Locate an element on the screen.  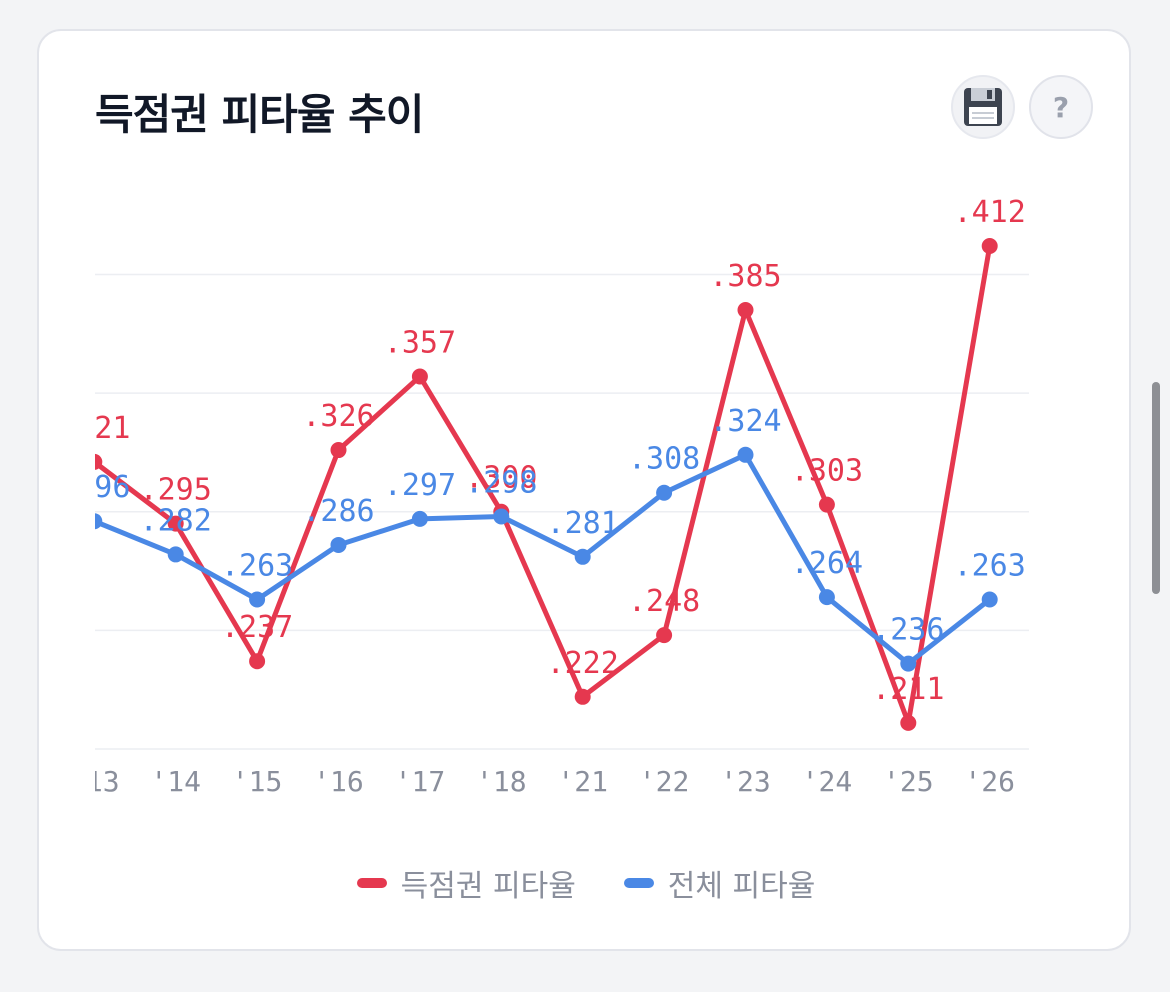
x-tick-label: '18 is located at coordinates (501, 781).